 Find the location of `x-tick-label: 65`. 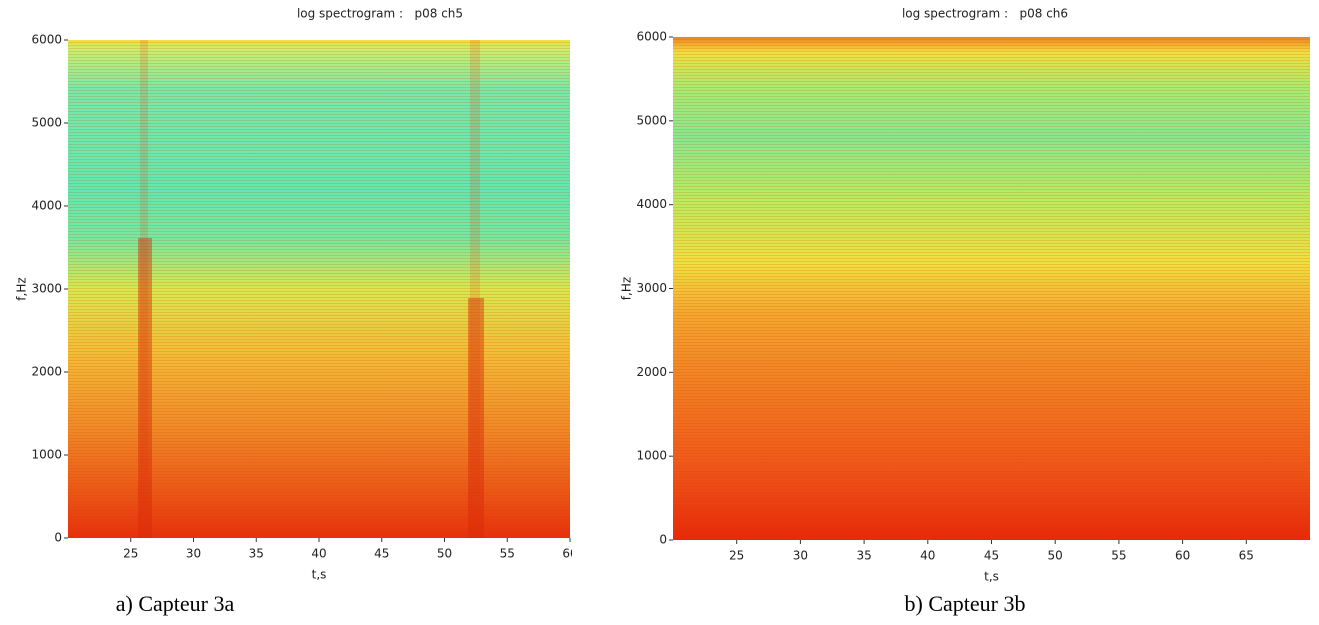

x-tick-label: 65 is located at coordinates (1246, 556).